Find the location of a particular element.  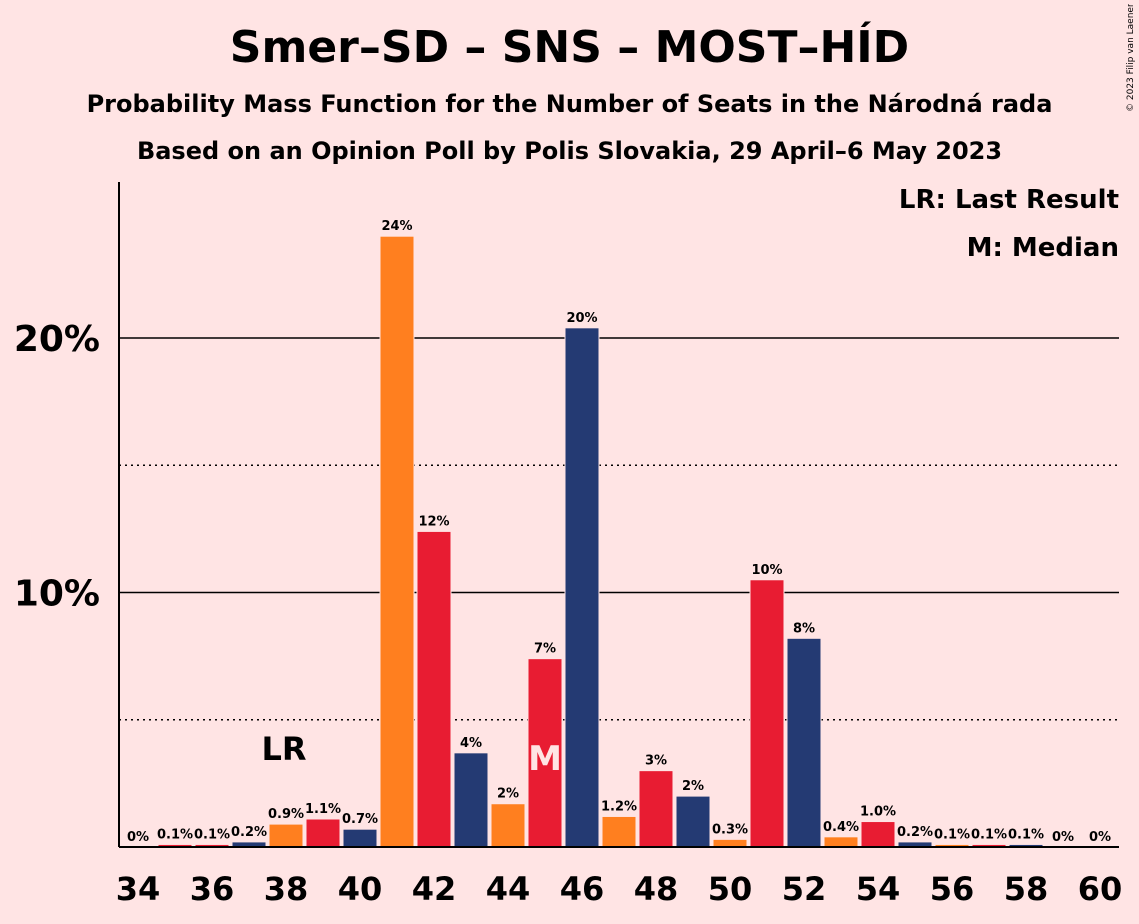

bar-label-42: 12% is located at coordinates (433, 521).